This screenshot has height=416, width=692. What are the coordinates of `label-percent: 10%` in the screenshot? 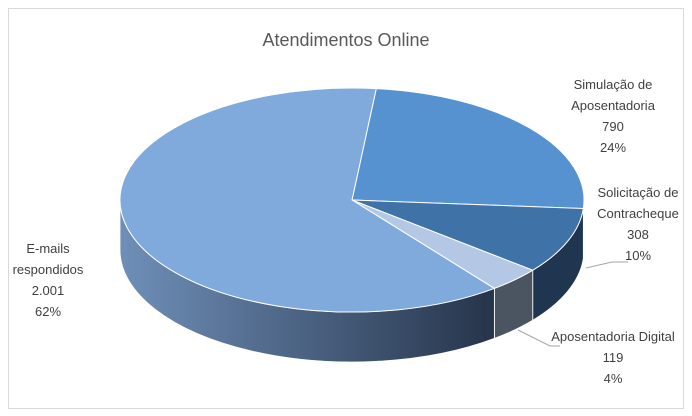 It's located at (638, 255).